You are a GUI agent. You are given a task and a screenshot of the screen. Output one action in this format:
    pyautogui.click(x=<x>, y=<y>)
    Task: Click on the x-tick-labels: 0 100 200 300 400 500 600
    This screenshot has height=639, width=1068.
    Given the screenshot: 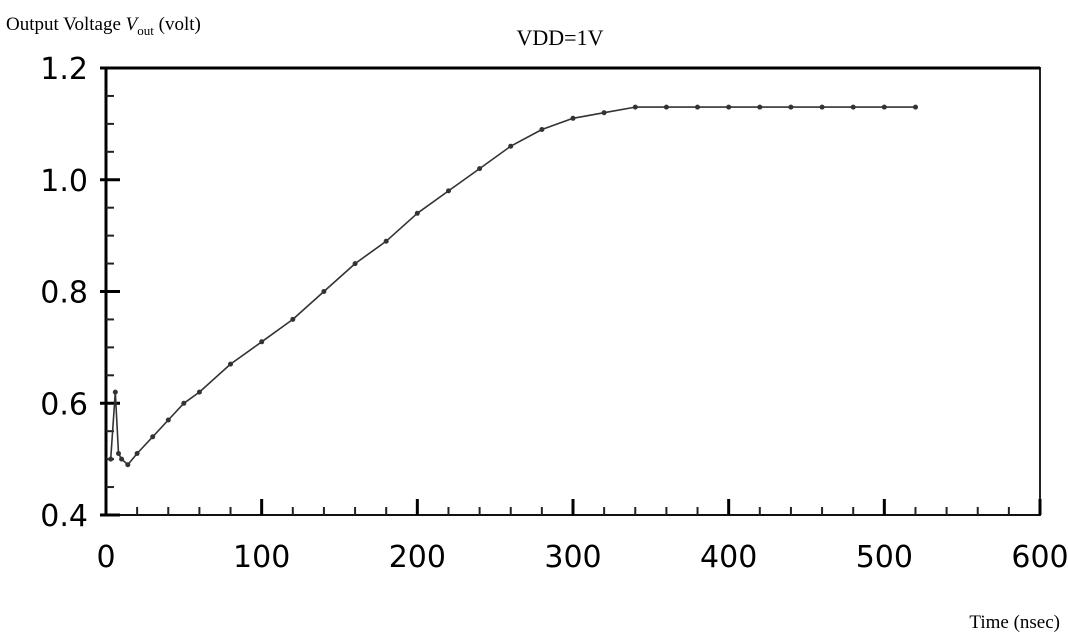 What is the action you would take?
    pyautogui.click(x=582, y=557)
    